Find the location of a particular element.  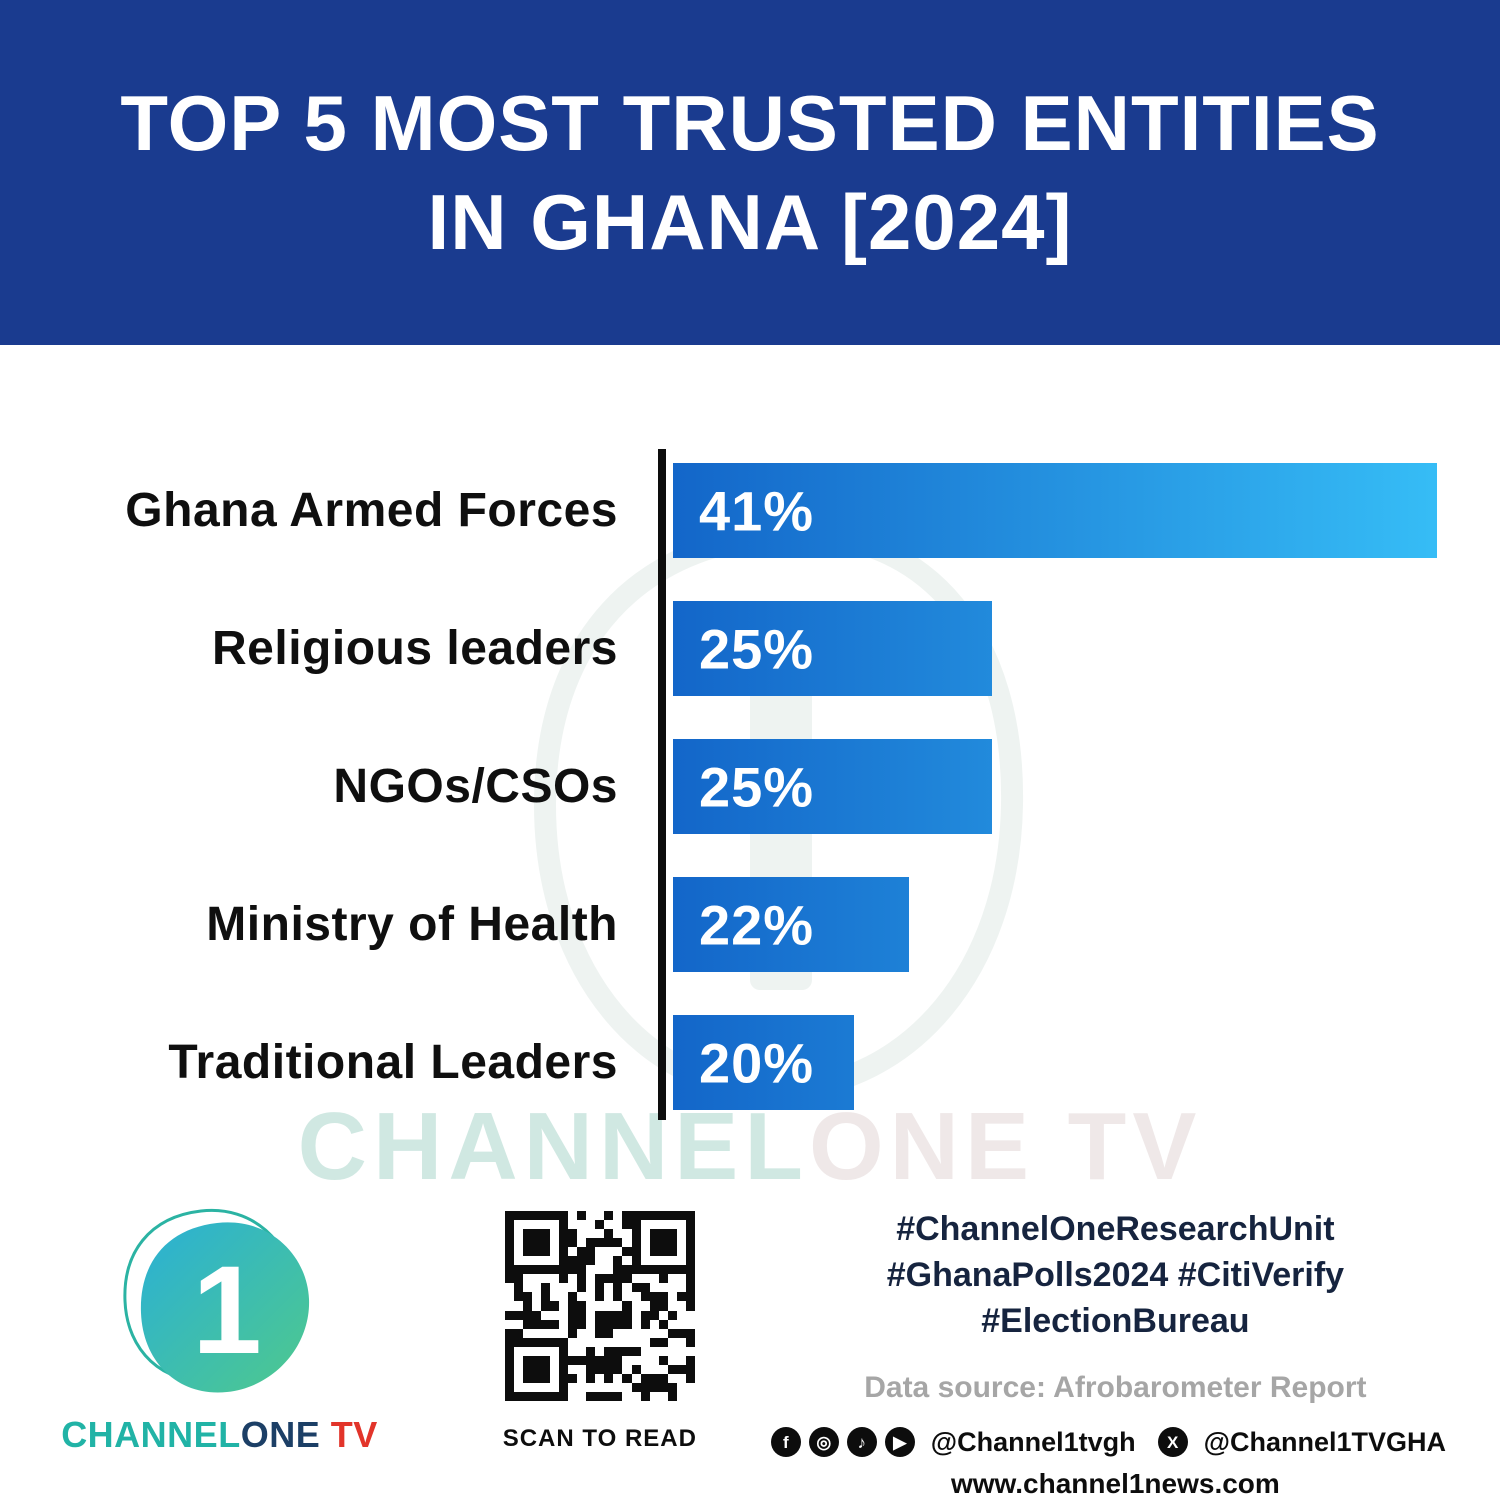

bar: 41% is located at coordinates (1055, 510).